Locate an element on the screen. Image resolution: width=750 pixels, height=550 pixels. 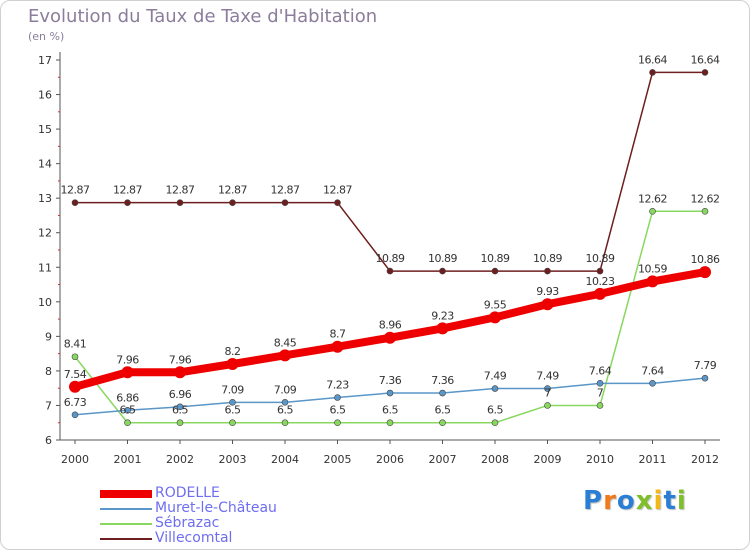
data-label: 8.96 is located at coordinates (390, 325).